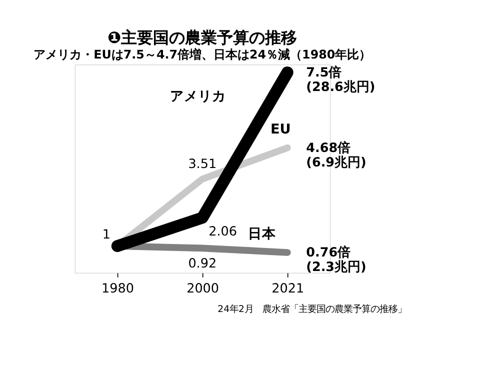 The width and height of the screenshot is (500, 389). I want to click on text: 24年2月 農水省「主要国の農業予算の推移」, so click(312, 309).